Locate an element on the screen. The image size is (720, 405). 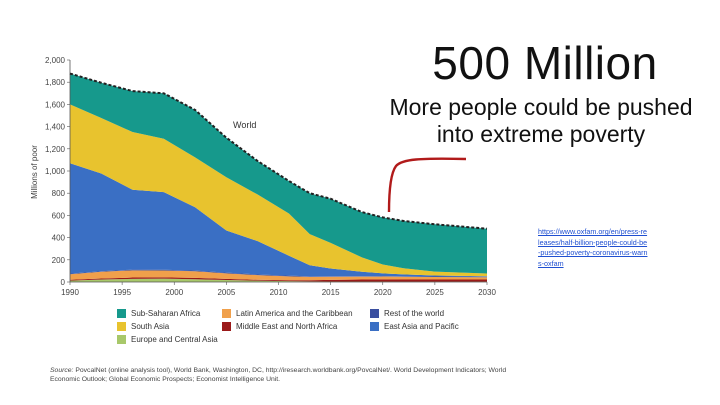
y-tick-label: 600 is located at coordinates (59, 215).